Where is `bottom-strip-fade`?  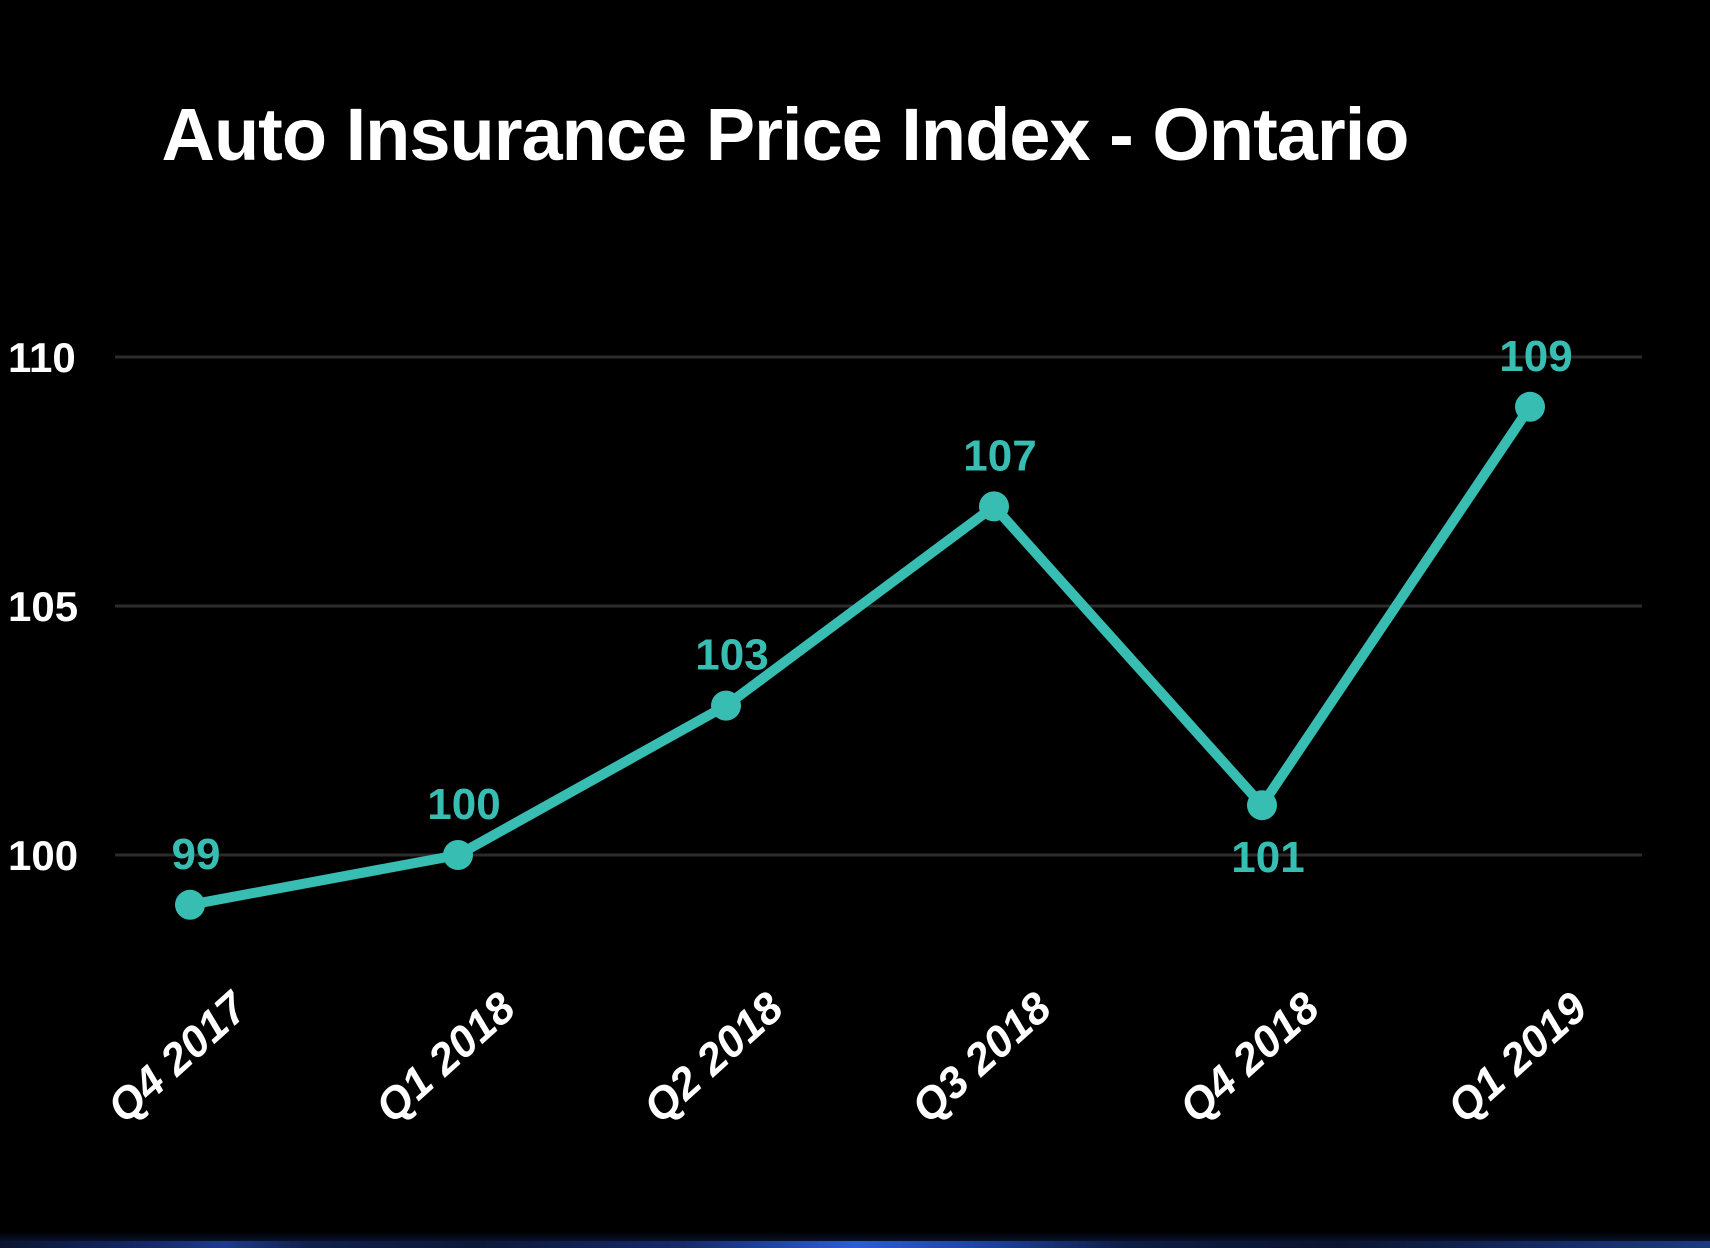 bottom-strip-fade is located at coordinates (855, 1236).